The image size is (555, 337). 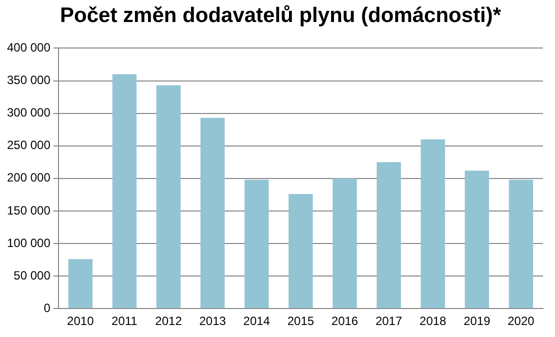 I want to click on x-tick-label: 2010, so click(x=80, y=321).